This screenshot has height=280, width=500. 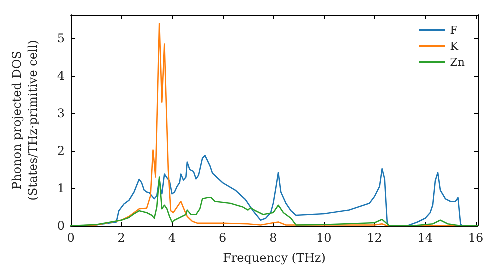 What do you see at coordinates (455, 46) in the screenshot?
I see `legend-label: K` at bounding box center [455, 46].